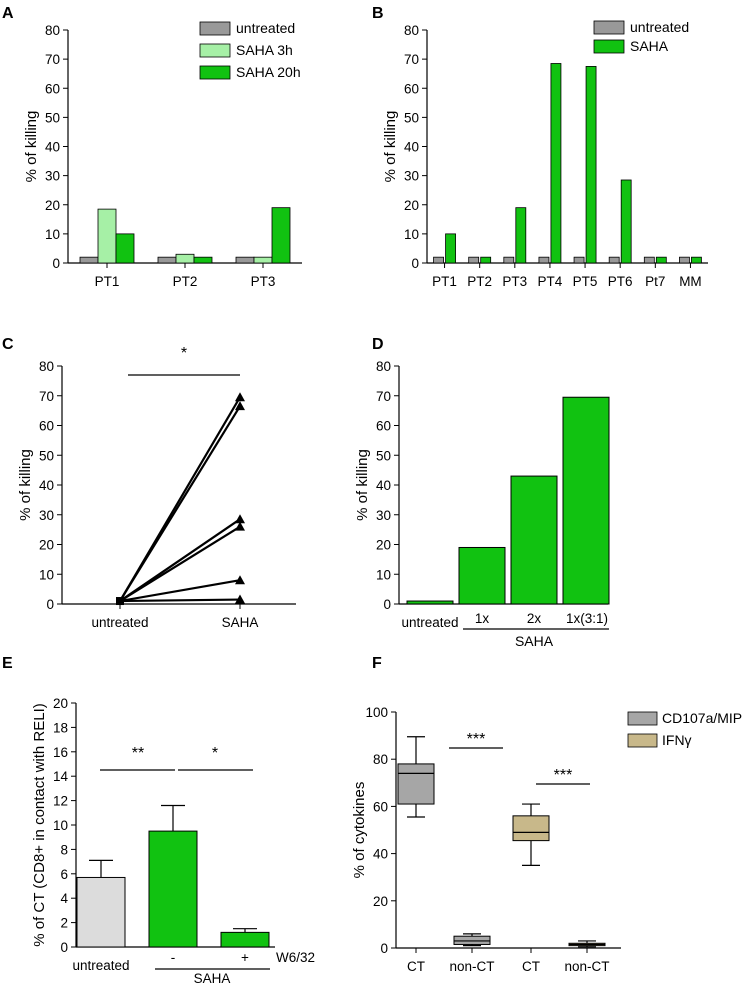 This screenshot has width=742, height=985. I want to click on y-axis-label: % of CT (CD8+ in contact with RELI), so click(39, 825).